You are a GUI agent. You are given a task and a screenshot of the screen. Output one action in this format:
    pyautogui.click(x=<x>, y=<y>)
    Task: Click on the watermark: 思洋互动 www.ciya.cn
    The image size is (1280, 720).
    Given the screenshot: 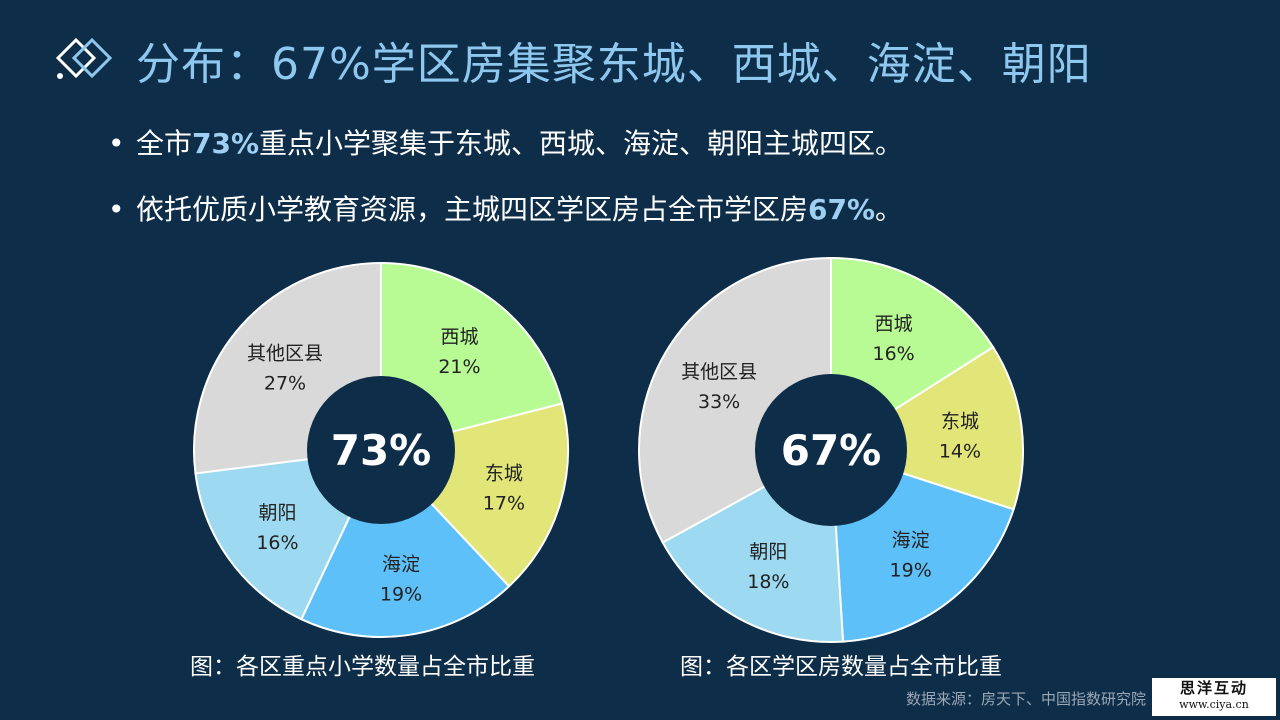 What is the action you would take?
    pyautogui.click(x=1214, y=697)
    